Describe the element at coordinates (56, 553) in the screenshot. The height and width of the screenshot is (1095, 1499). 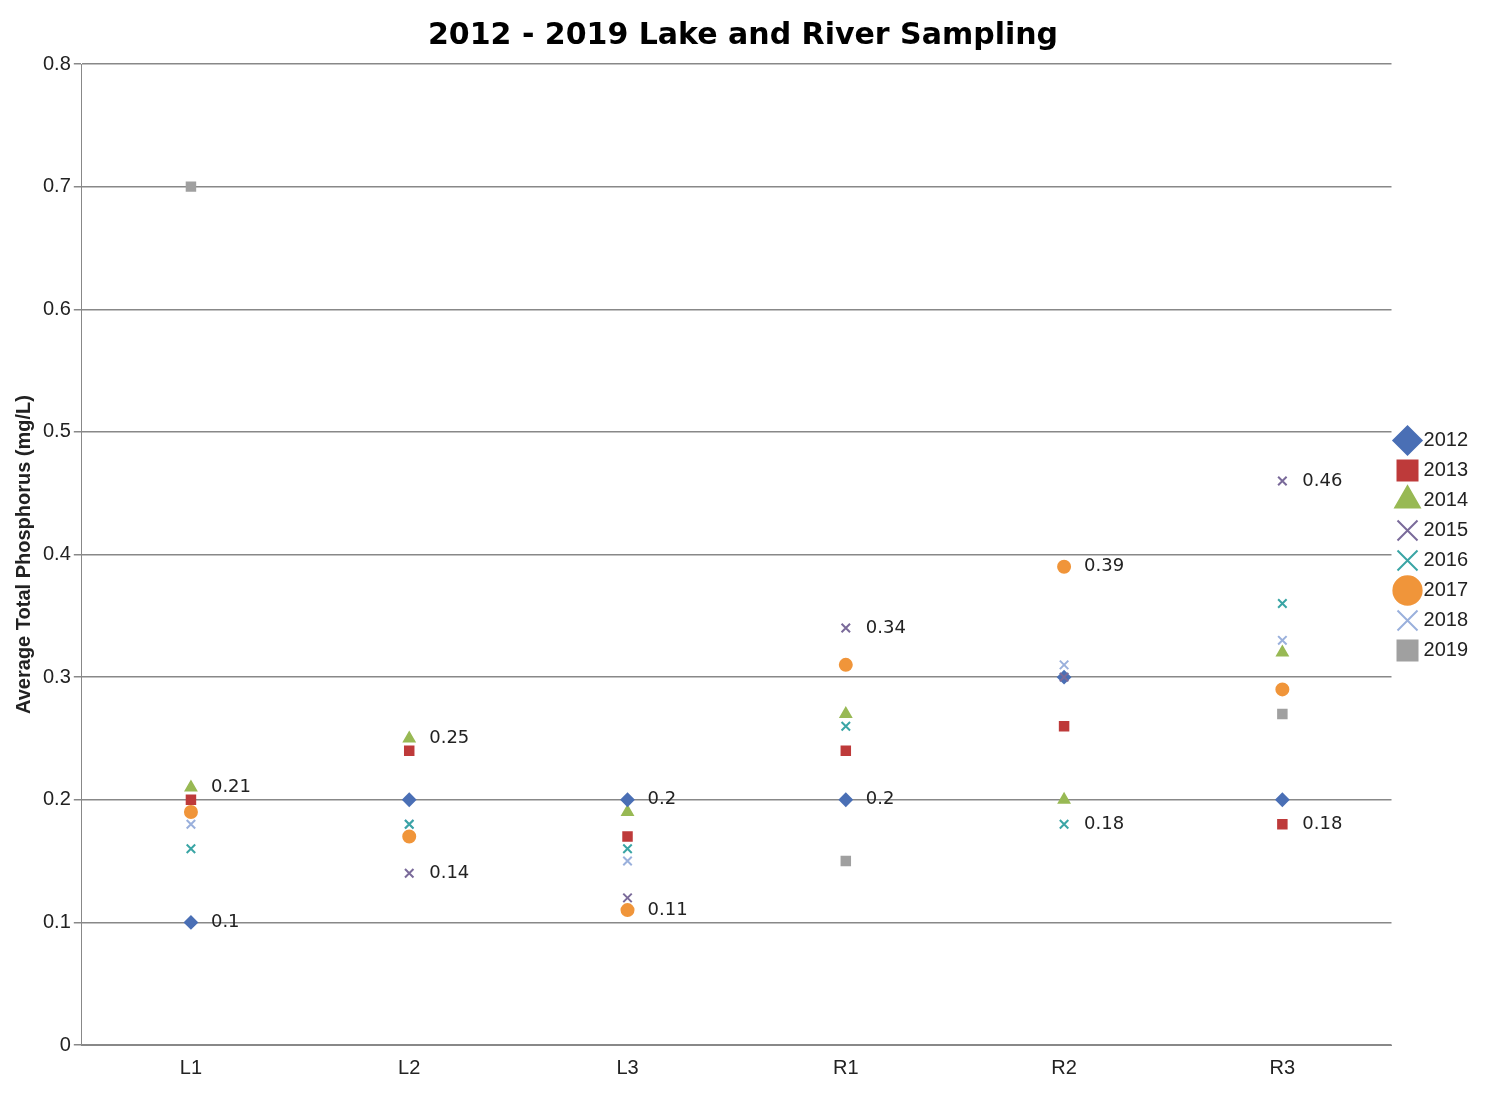
I see `y-tick-label: 0.4` at that location.